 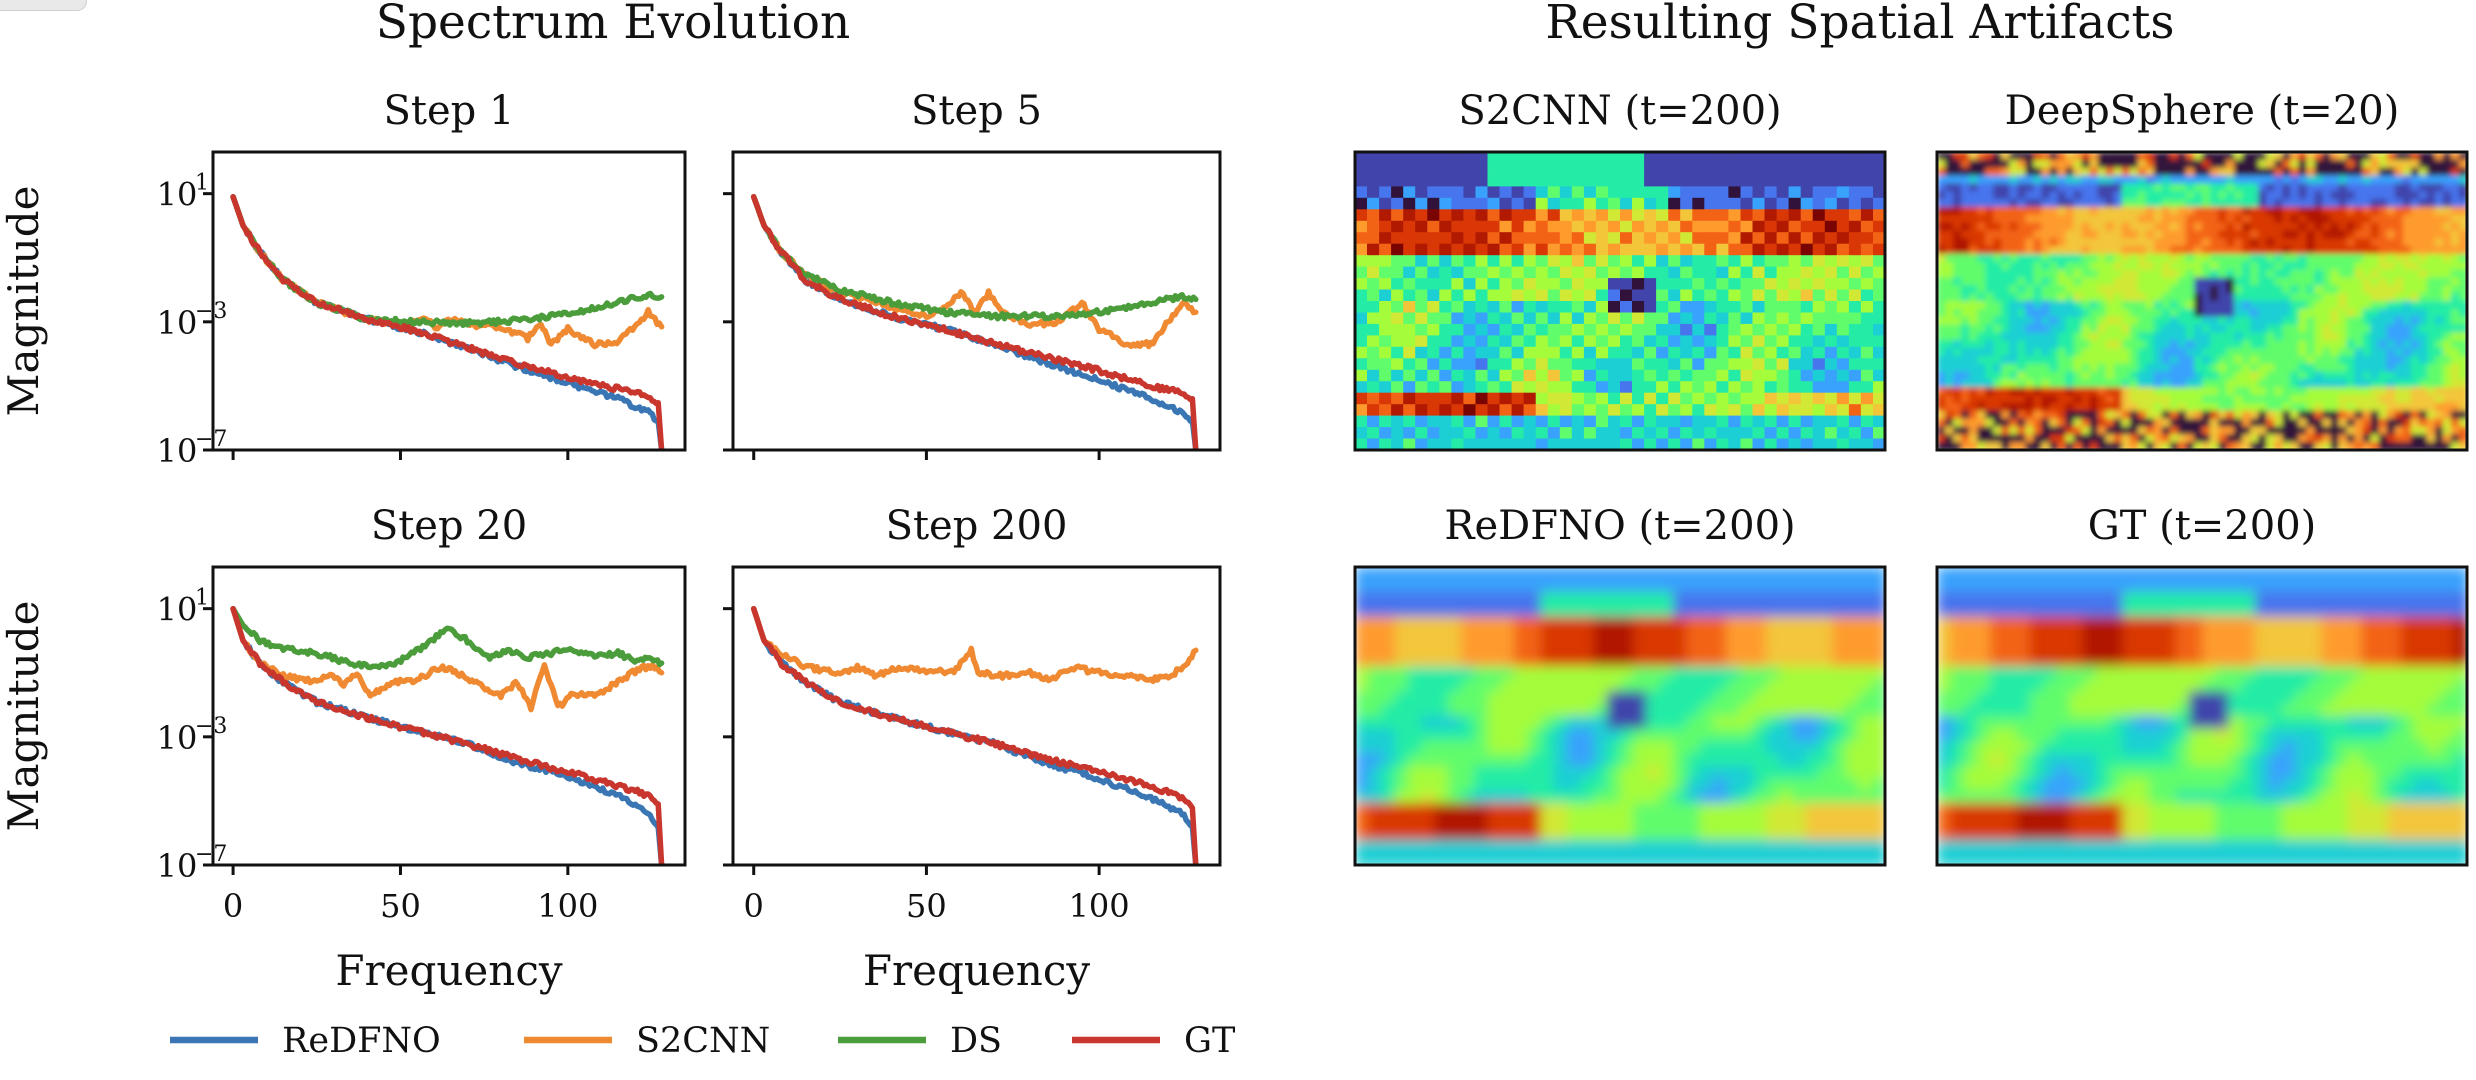 I want to click on artifact-field-1: S2CNN (t=200), so click(x=1620, y=270).